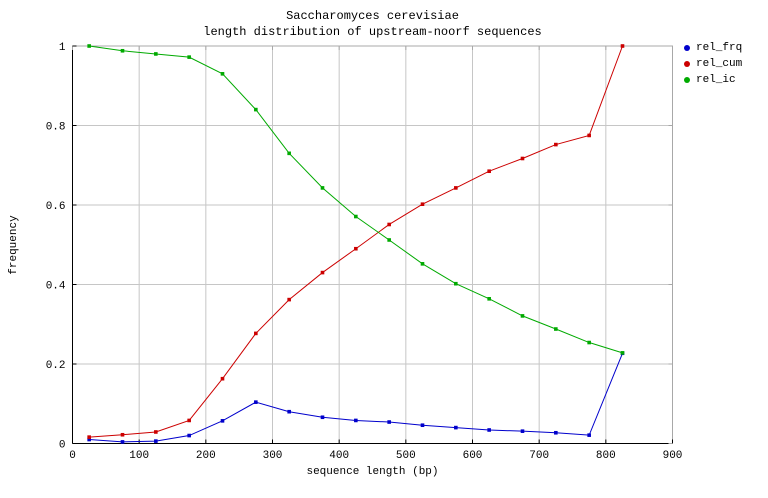 This screenshot has width=768, height=498. What do you see at coordinates (273, 456) in the screenshot?
I see `x-tick-label: 300` at bounding box center [273, 456].